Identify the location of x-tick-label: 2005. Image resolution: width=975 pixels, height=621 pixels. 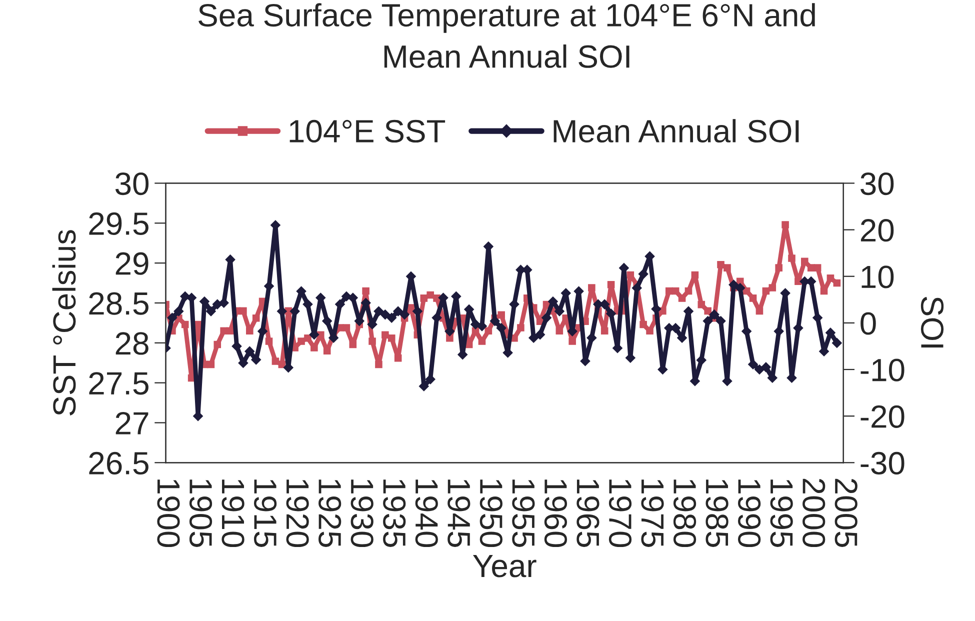
(846, 512).